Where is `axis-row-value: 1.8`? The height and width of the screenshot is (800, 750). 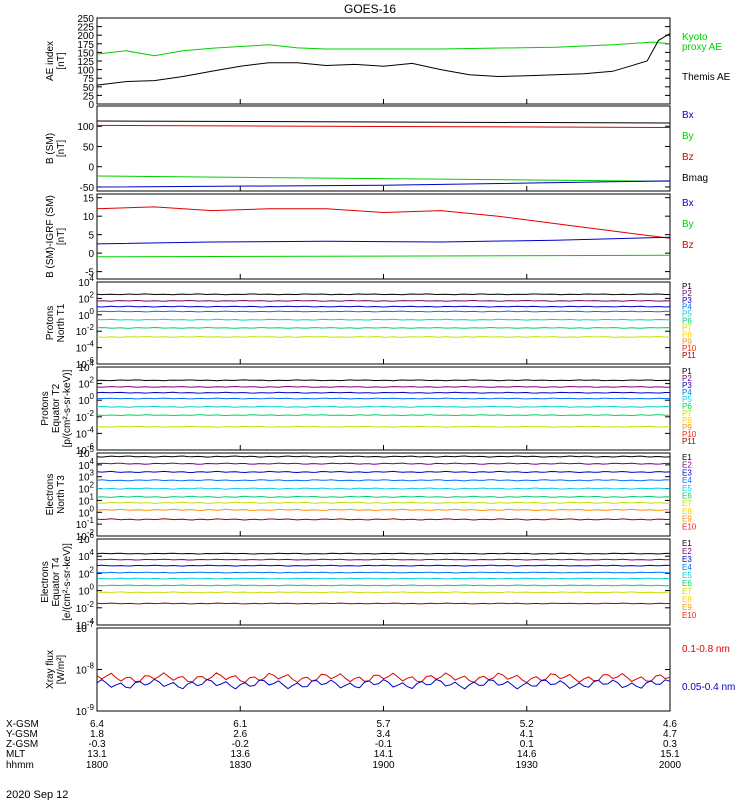
axis-row-value: 1.8 is located at coordinates (97, 734).